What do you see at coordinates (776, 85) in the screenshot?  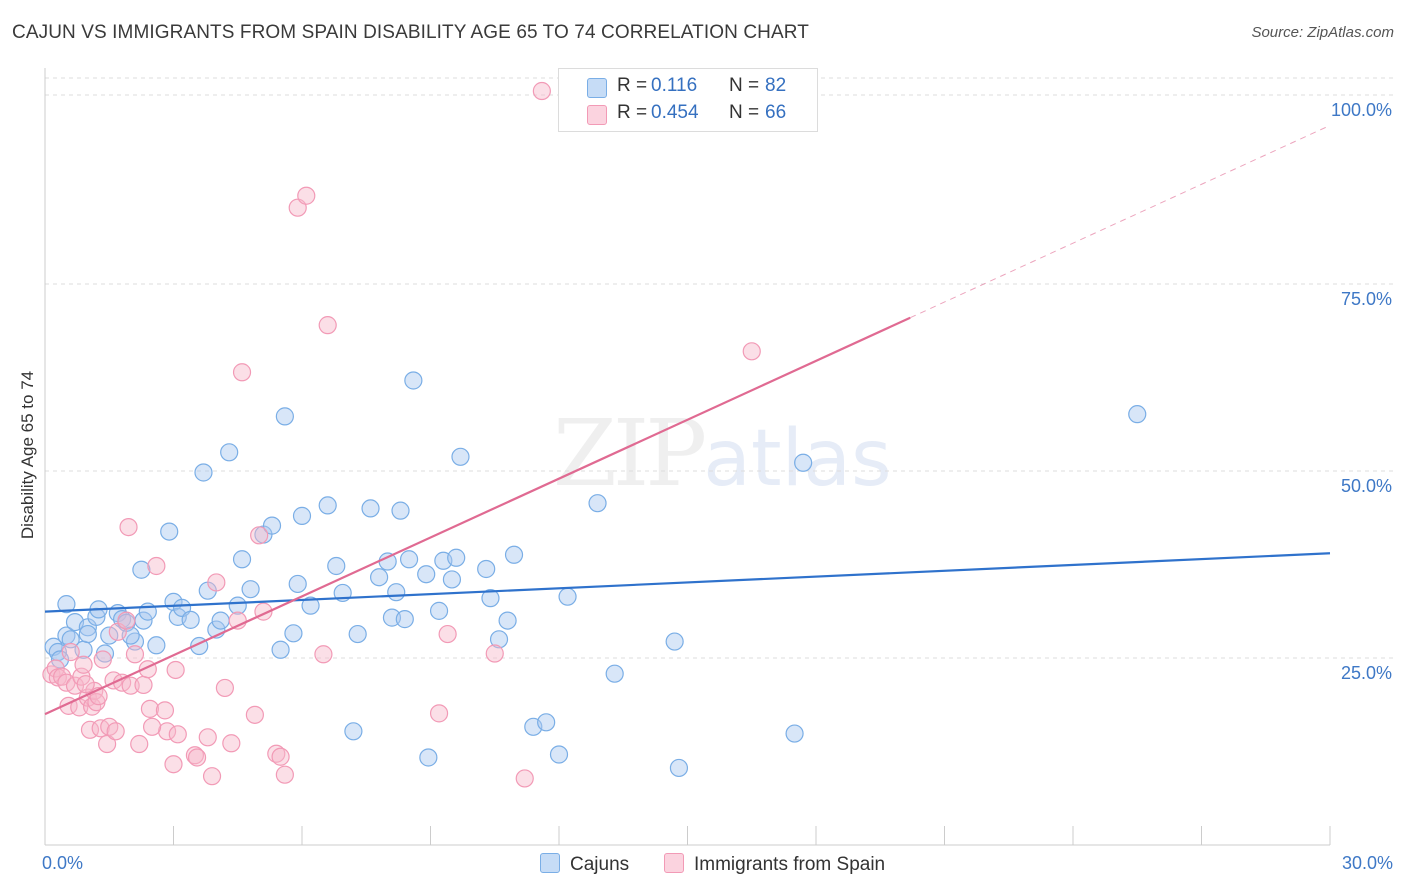 I see `legend-n-value: 82` at bounding box center [776, 85].